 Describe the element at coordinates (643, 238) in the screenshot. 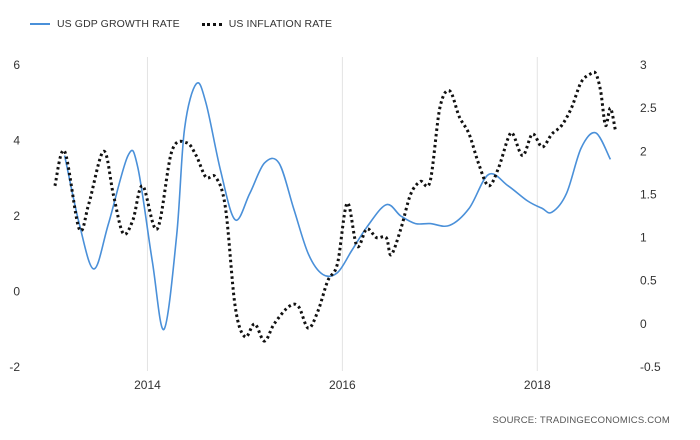

I see `y-right-tick-label-1: 1` at that location.